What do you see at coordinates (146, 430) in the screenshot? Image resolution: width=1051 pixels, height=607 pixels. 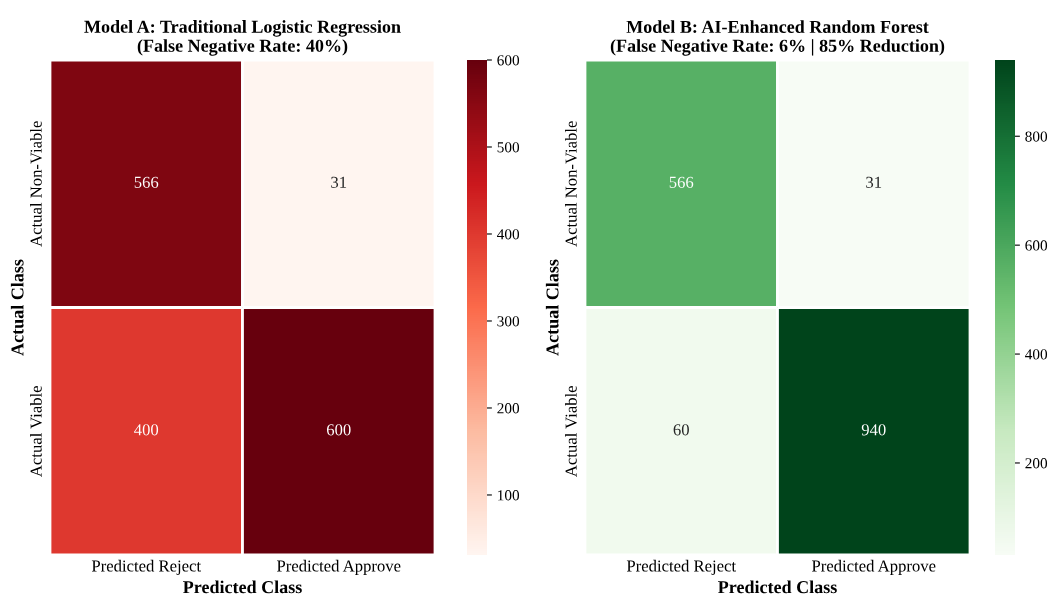 I see `data-label: 400` at bounding box center [146, 430].